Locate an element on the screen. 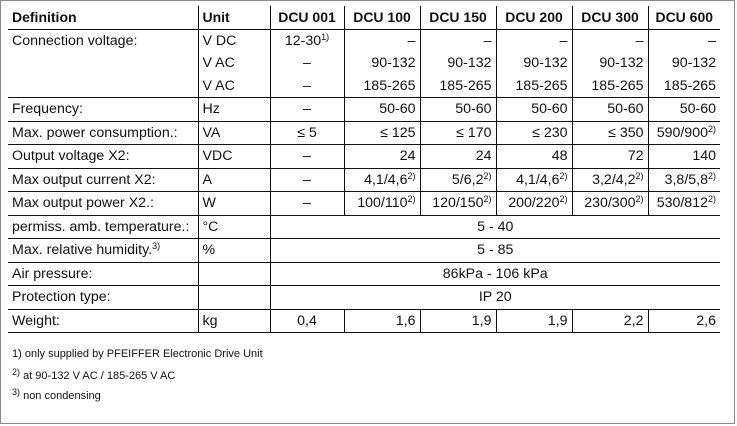  row-unit: Hz is located at coordinates (233, 109).